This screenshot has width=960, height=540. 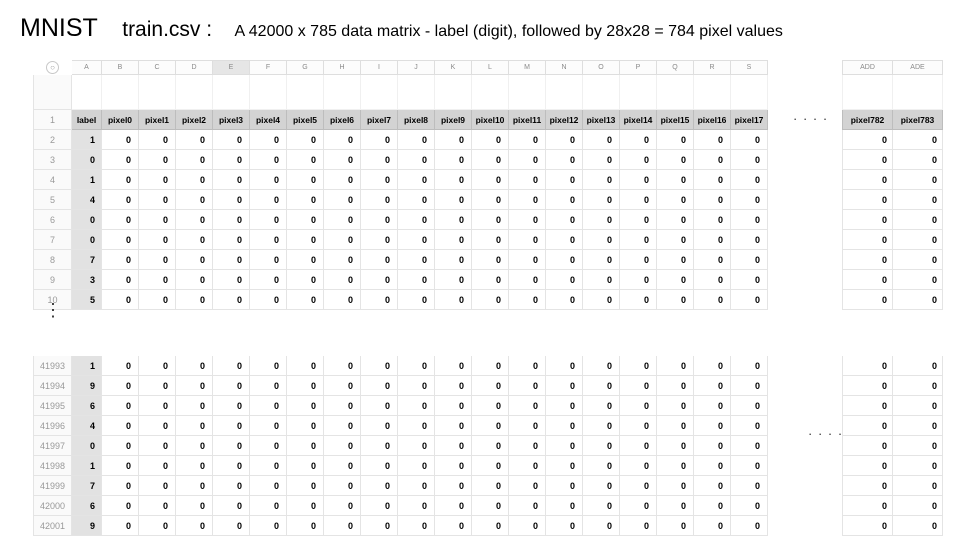 What do you see at coordinates (86, 485) in the screenshot?
I see `label-cell: 7` at bounding box center [86, 485].